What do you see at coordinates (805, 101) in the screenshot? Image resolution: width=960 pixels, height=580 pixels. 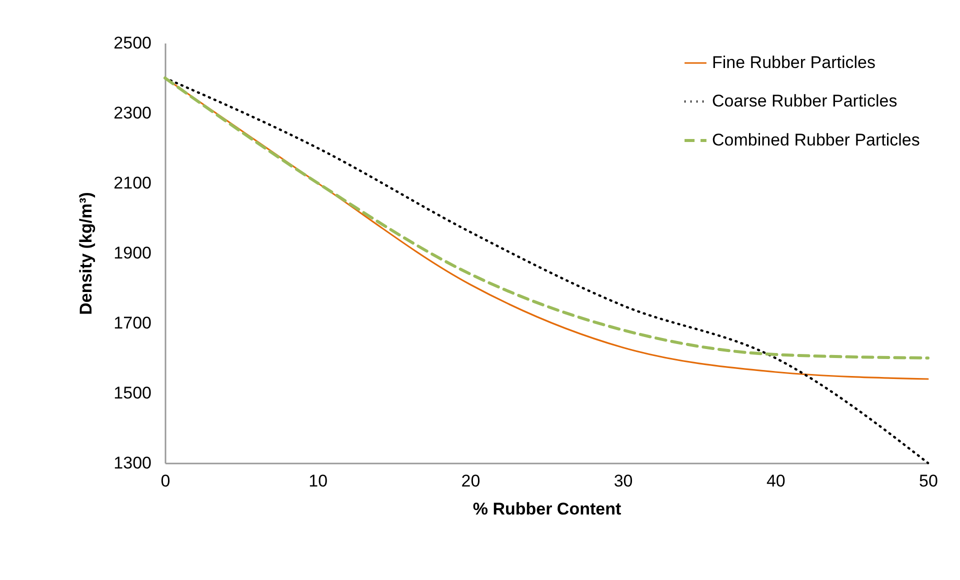 I see `legend-label: Coarse Rubber Particles` at bounding box center [805, 101].